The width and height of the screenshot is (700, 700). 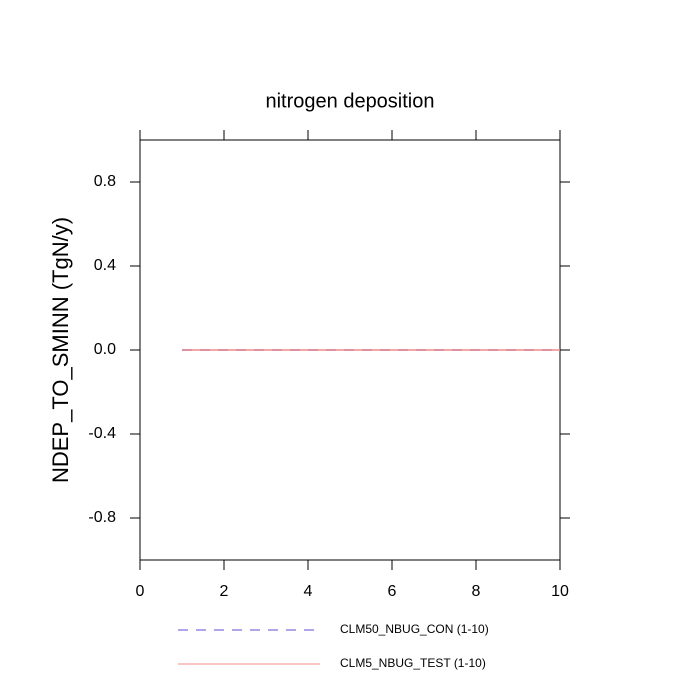 I want to click on x-tick-label: 8, so click(x=476, y=591).